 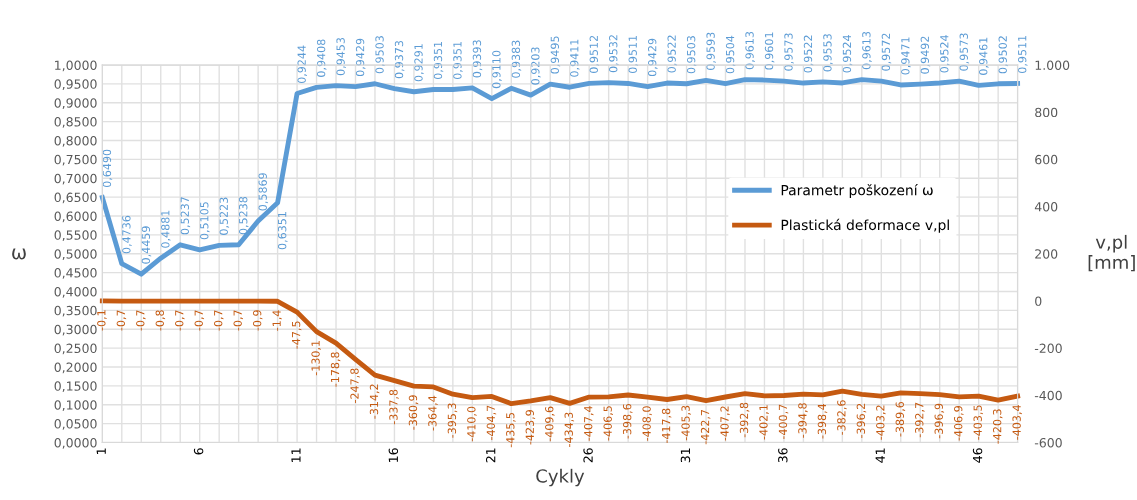 What do you see at coordinates (900, 419) in the screenshot?
I see `data-label: -389,6` at bounding box center [900, 419].